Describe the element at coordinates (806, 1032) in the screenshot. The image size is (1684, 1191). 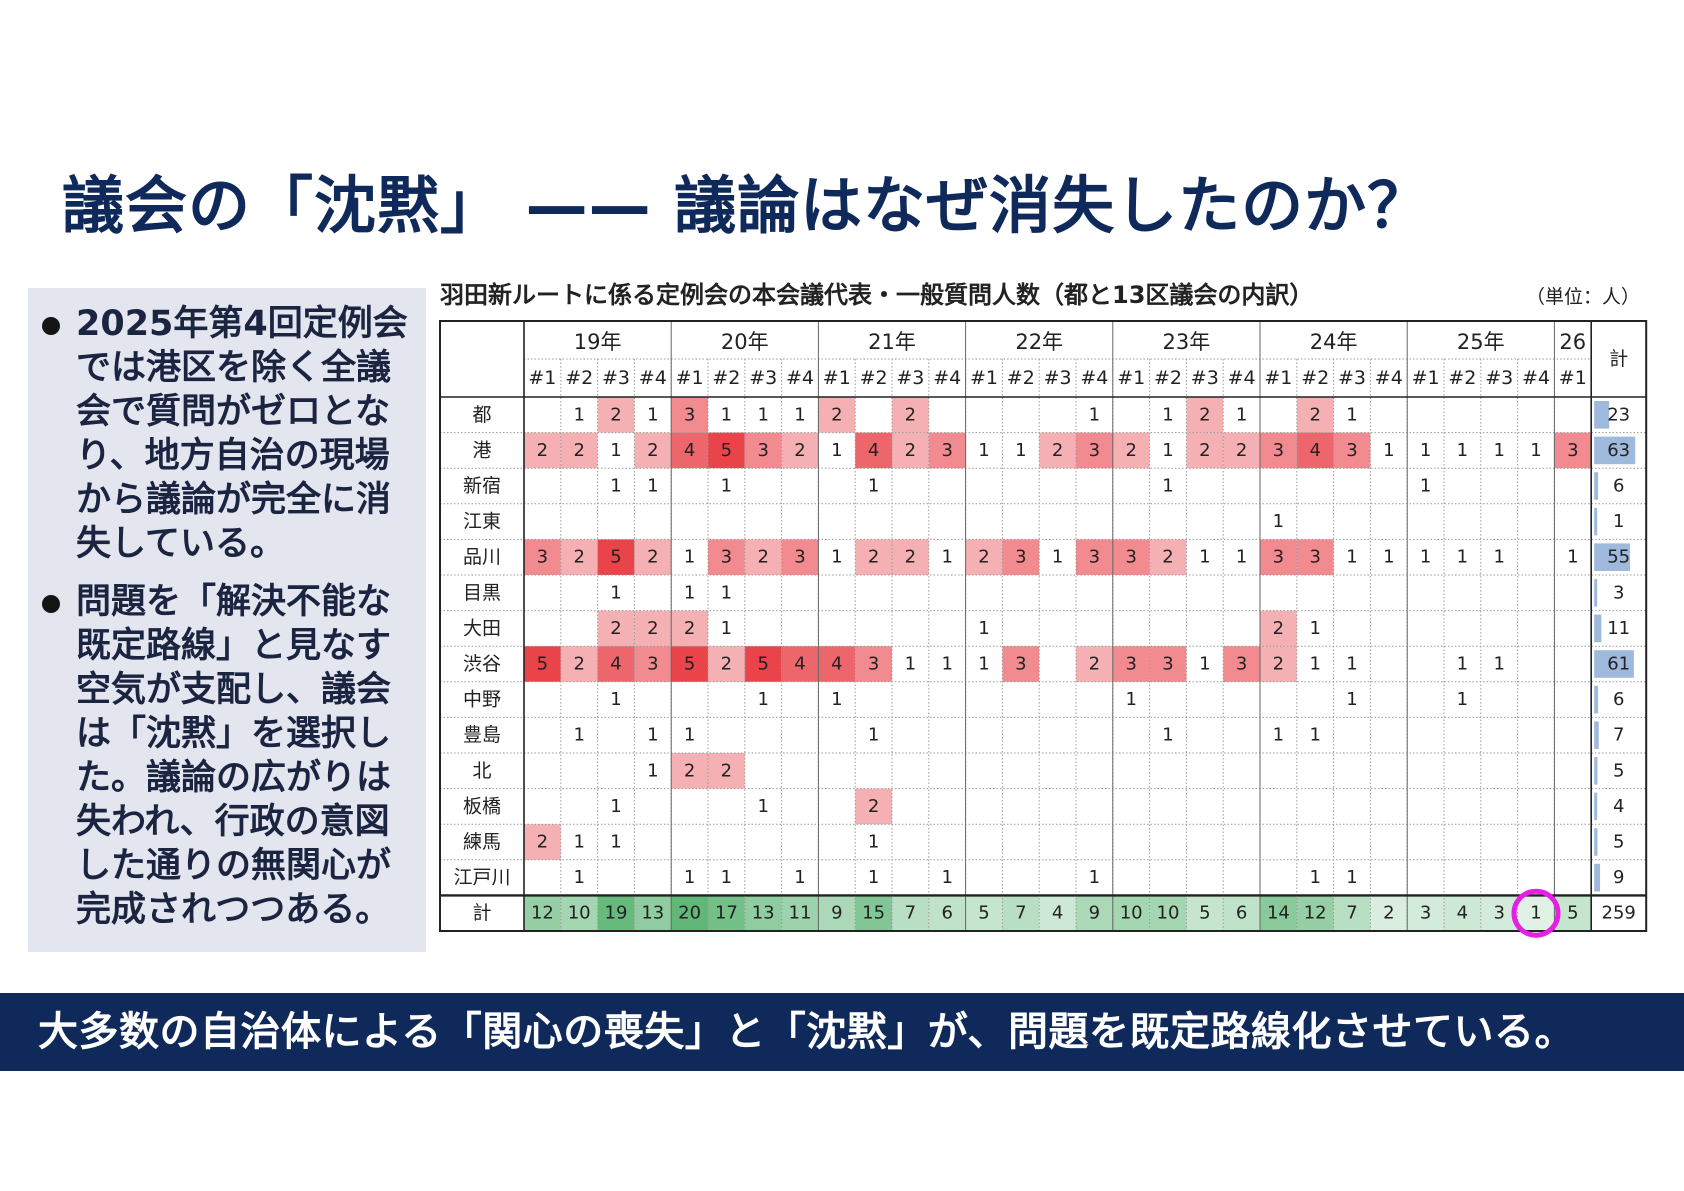
I see `footer-message: 大多数の自治体による「関心の喪失」と「沈黙」が、問題を既定路線化させている。` at that location.